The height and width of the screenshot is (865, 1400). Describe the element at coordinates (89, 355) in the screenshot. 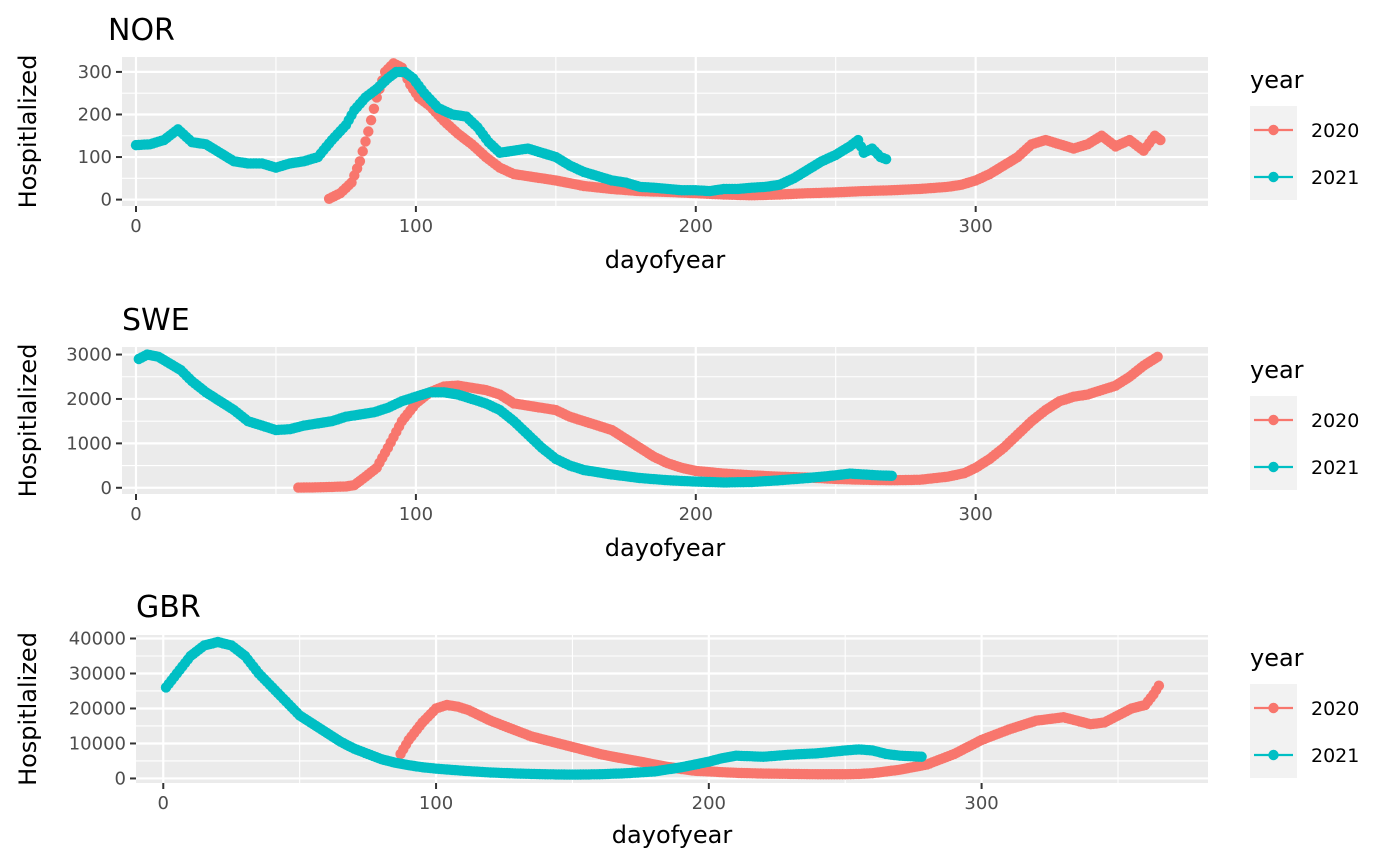

I see `y-tick-label: 3000` at that location.